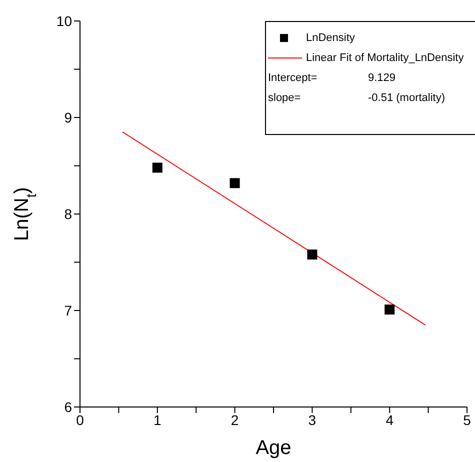  I want to click on y-tick-label: 9, so click(68, 117).